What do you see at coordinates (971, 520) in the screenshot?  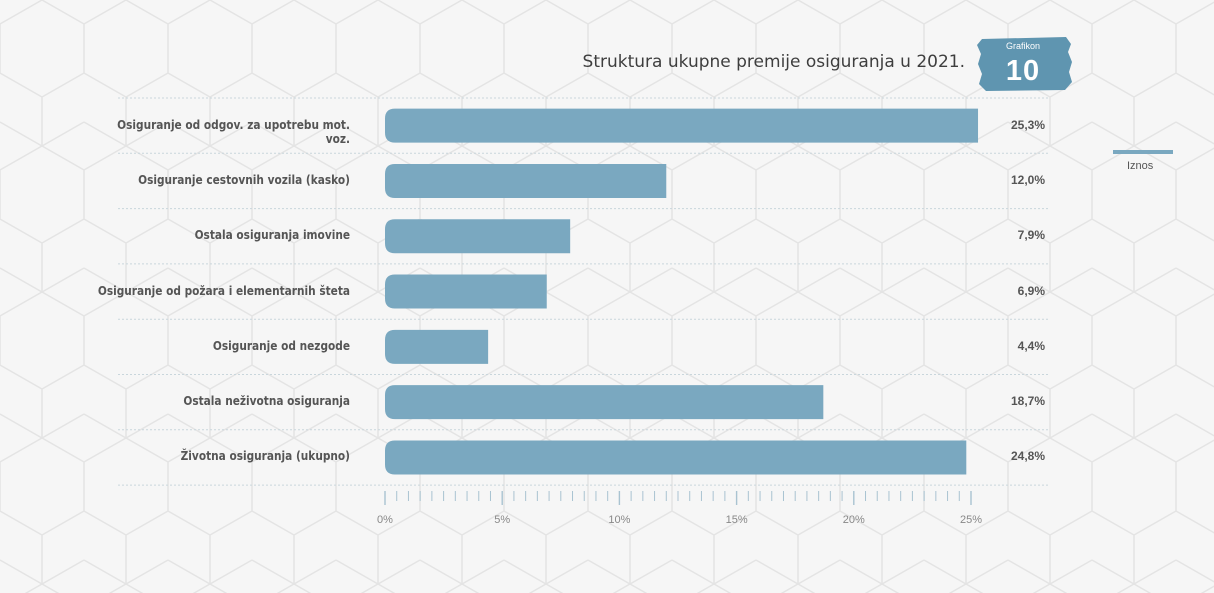 I see `tick-label: 25%` at bounding box center [971, 520].